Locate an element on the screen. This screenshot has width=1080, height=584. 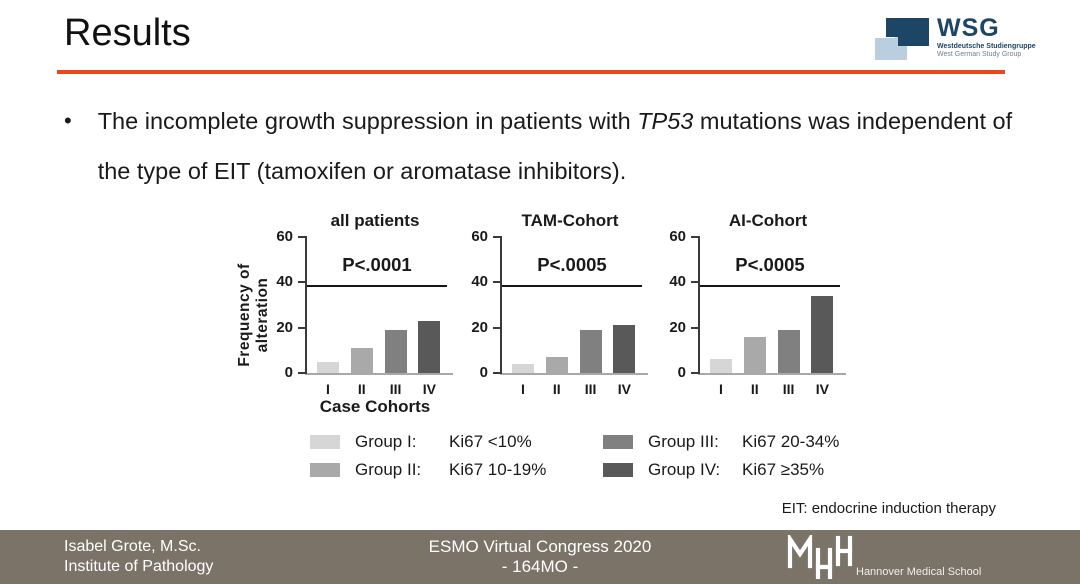
legend-item: Group II: Ki67 10-19% is located at coordinates (428, 469).